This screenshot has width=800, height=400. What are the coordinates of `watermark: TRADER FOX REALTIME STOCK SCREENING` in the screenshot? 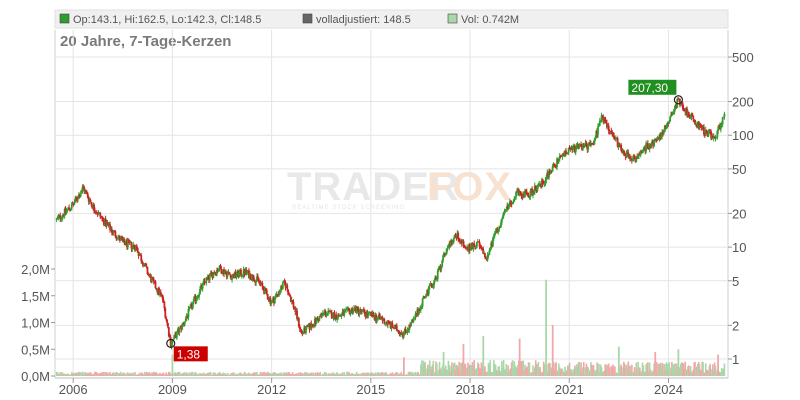 It's located at (399, 188).